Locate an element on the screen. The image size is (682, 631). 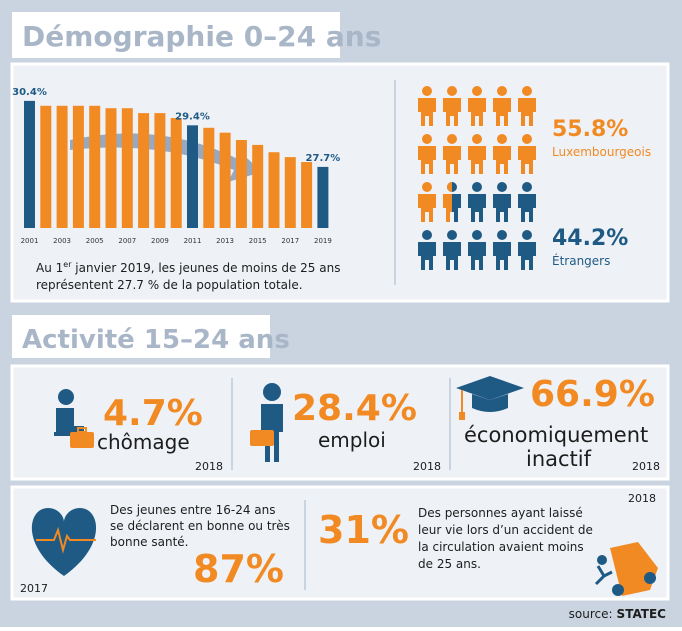
text-line: Des personnes ayant laissé is located at coordinates (500, 513).